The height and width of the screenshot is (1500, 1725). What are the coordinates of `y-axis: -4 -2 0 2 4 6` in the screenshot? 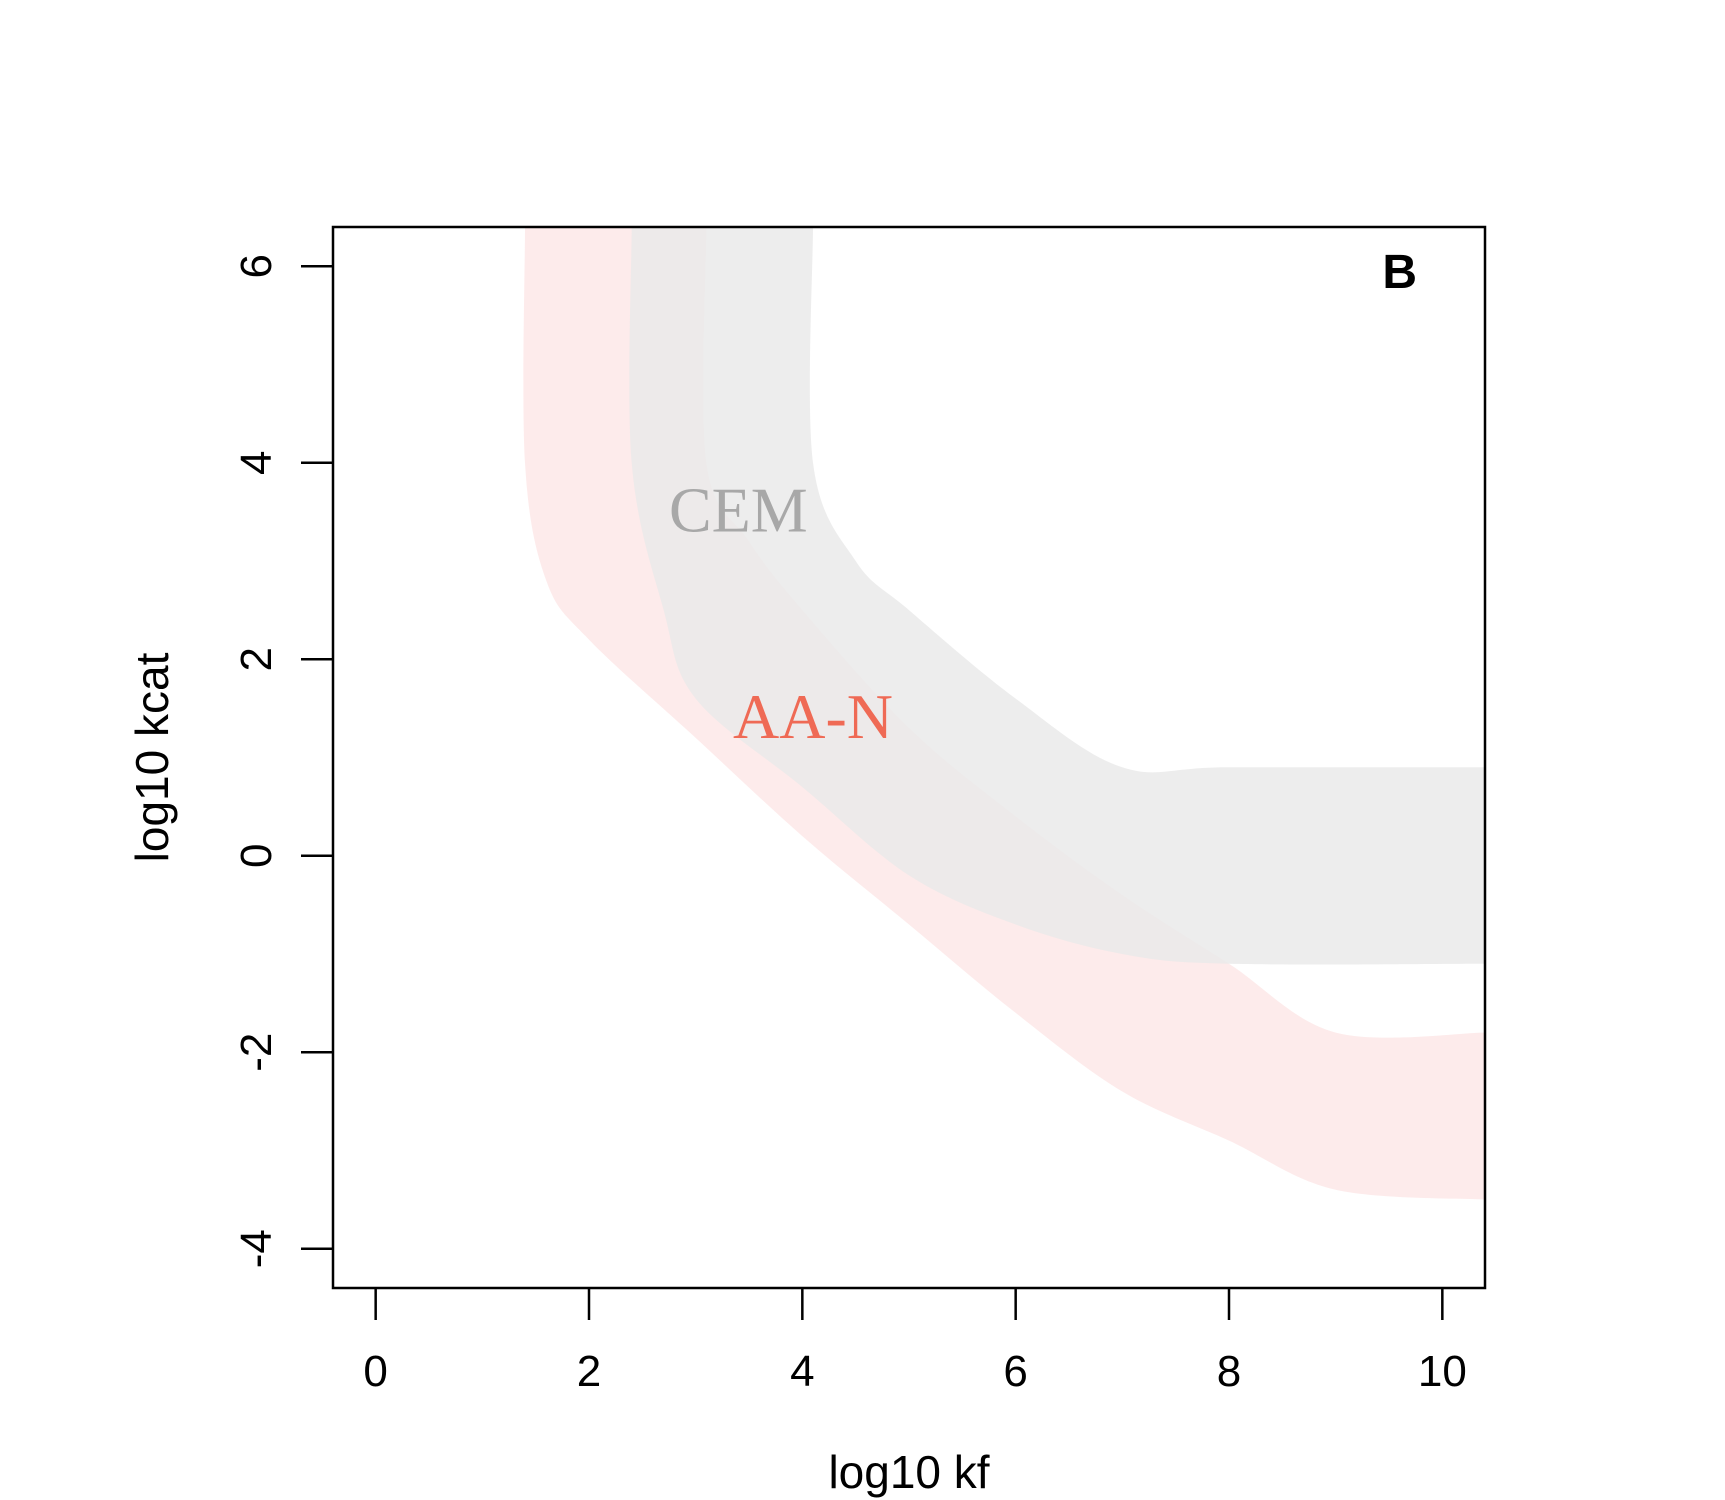 It's located at (282, 761).